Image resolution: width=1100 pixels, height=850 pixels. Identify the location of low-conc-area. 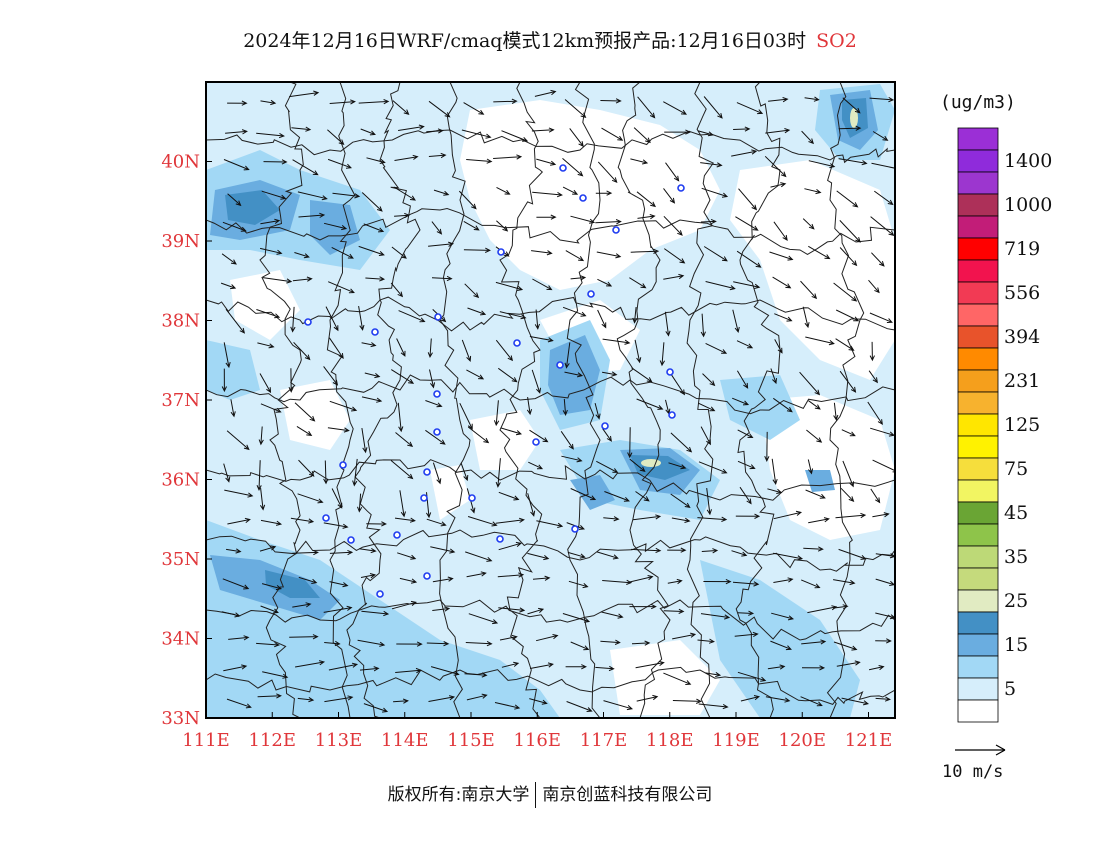
(665, 677).